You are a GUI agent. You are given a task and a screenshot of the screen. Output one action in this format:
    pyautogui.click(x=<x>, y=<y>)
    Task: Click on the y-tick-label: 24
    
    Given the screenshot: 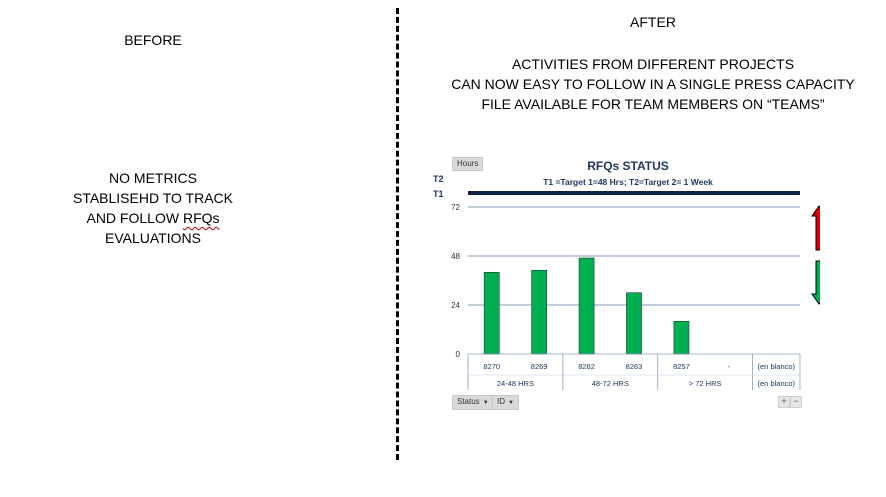 What is the action you would take?
    pyautogui.click(x=455, y=305)
    